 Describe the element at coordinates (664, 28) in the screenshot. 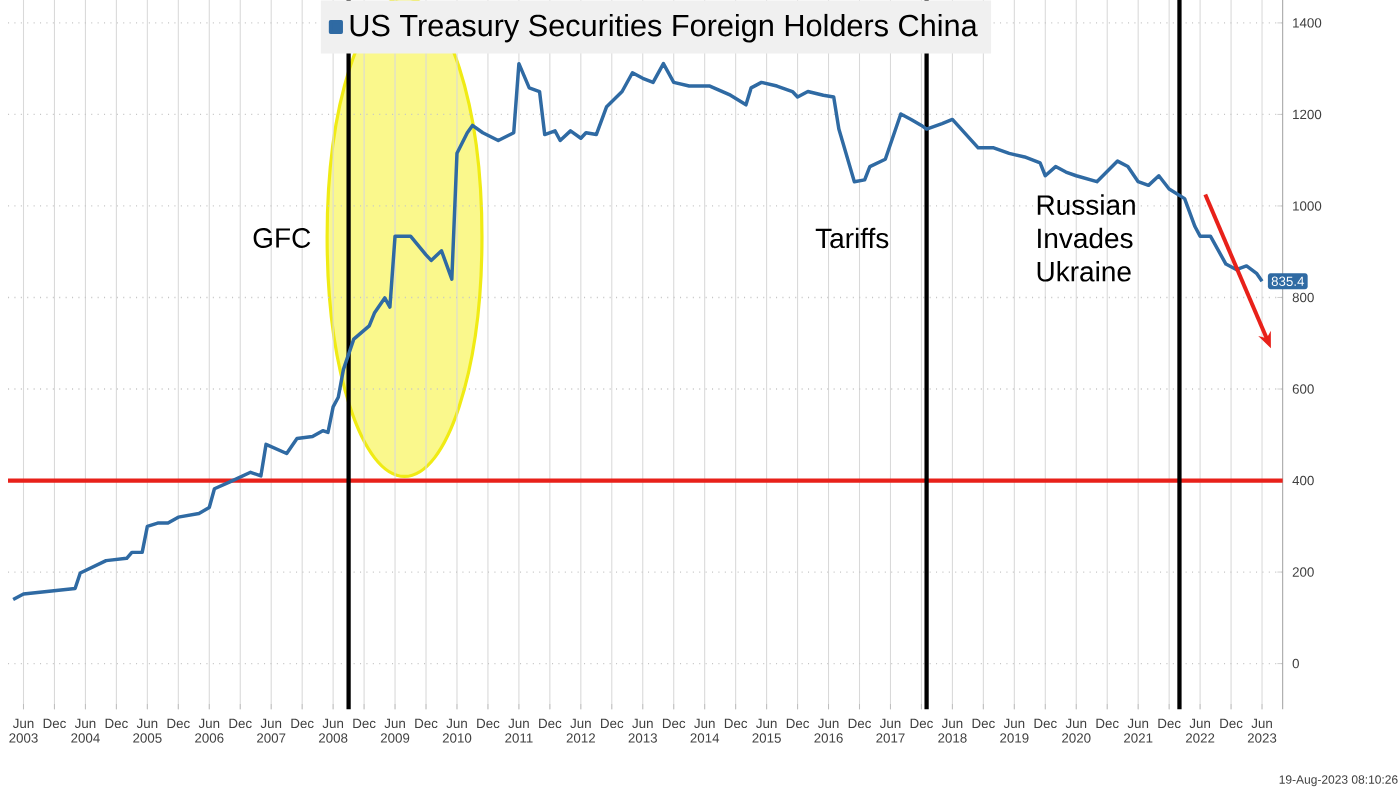

I see `legend-label: US Treasury Securities Foreign Holders China` at that location.